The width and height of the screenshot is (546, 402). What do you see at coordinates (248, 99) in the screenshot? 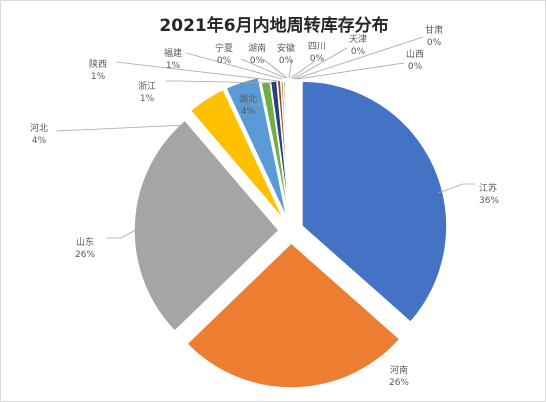
I see `slice-name-label-5: 湖北` at bounding box center [248, 99].